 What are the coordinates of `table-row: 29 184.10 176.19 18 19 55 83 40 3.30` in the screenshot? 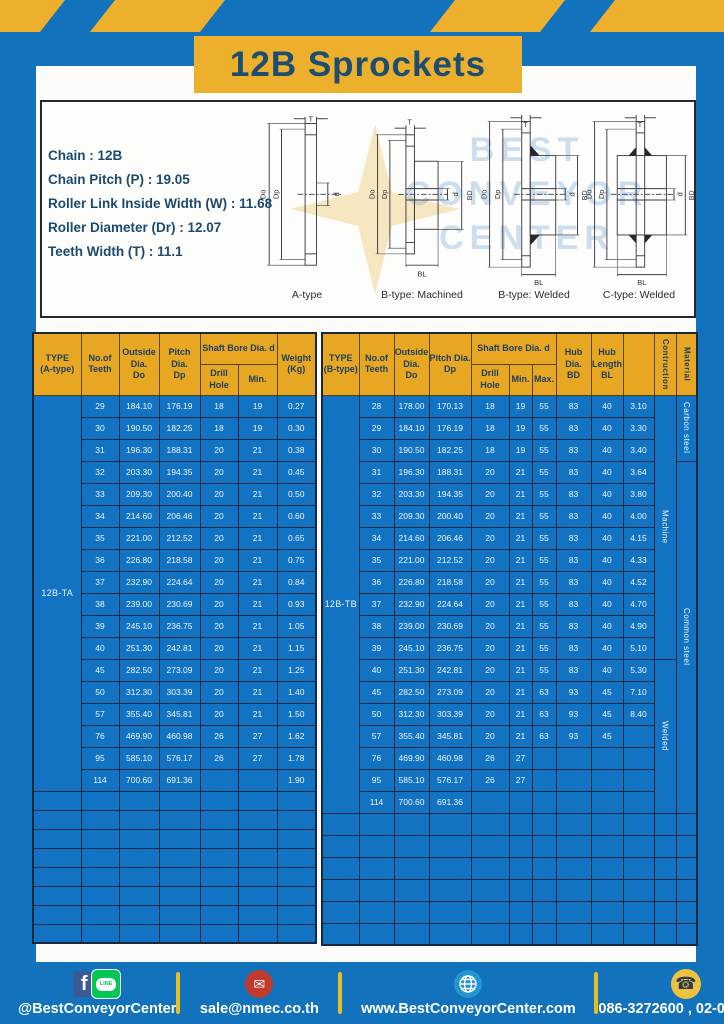 It's located at (509, 428).